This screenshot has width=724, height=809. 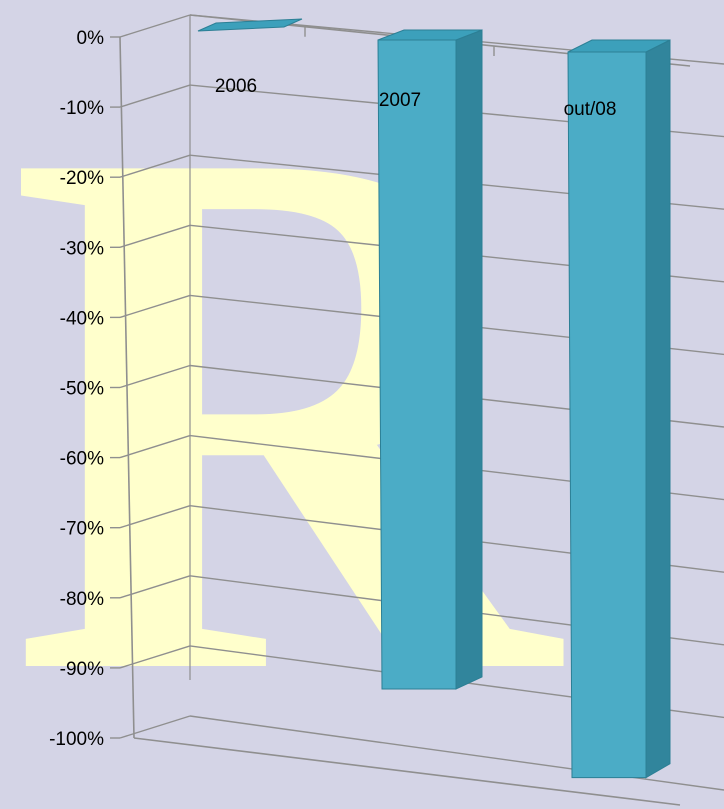 What do you see at coordinates (82, 599) in the screenshot?
I see `y-tick-label: -80%` at bounding box center [82, 599].